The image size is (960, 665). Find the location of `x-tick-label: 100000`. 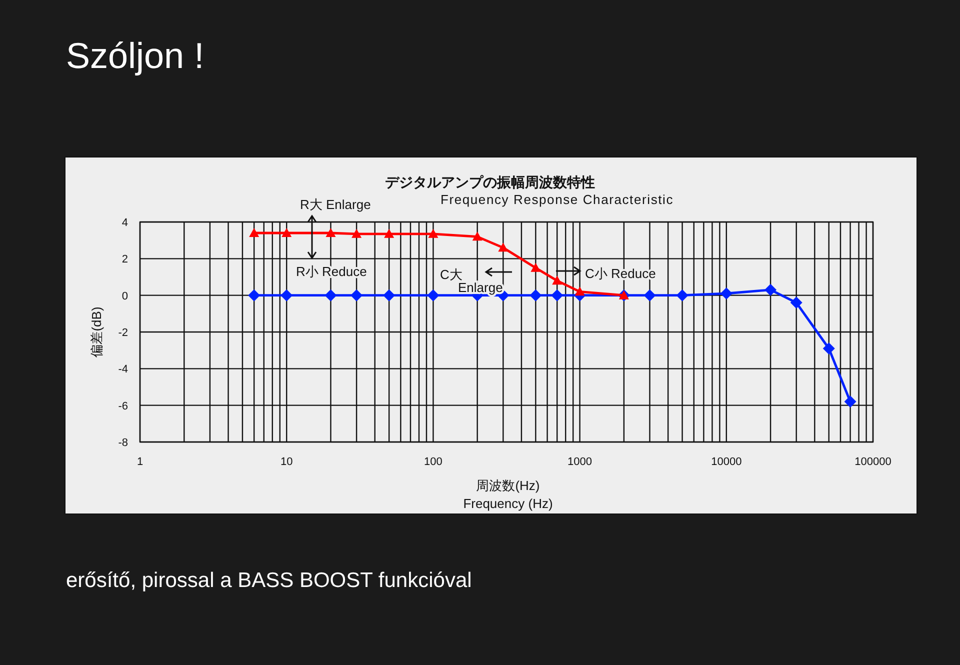

x-tick-label: 100000 is located at coordinates (873, 462).